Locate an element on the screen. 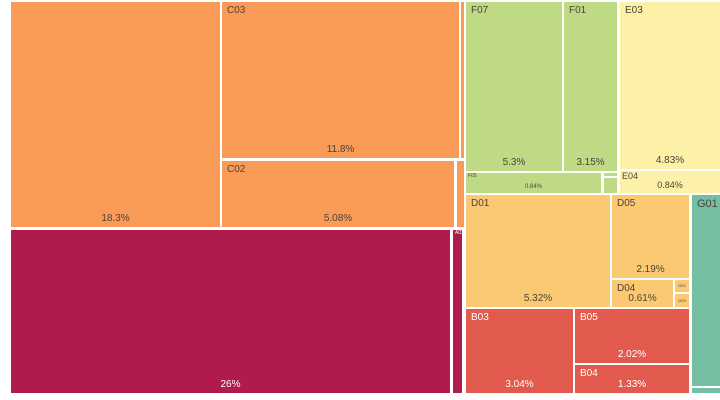 The image size is (720, 400). treemap-tile-e03: E03 4.83% is located at coordinates (670, 85).